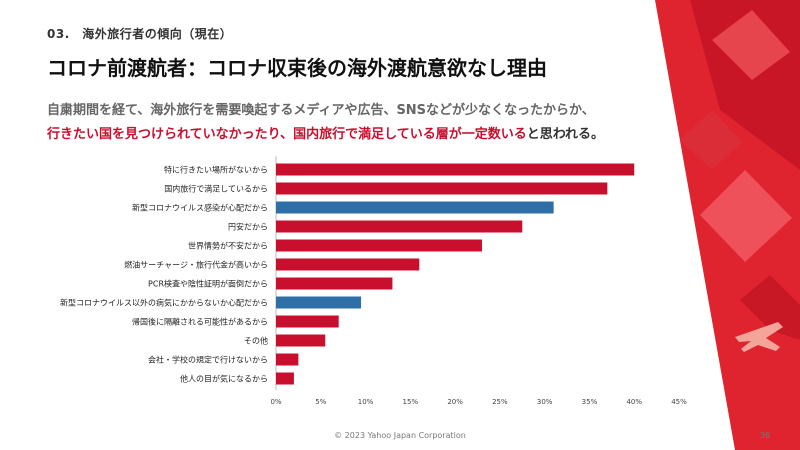 This screenshot has width=800, height=450. Describe the element at coordinates (287, 134) in the screenshot. I see `description-highlight: 行きたい国を見つけられていなかったり、国内旅行で満足している層が一定数いる` at that location.